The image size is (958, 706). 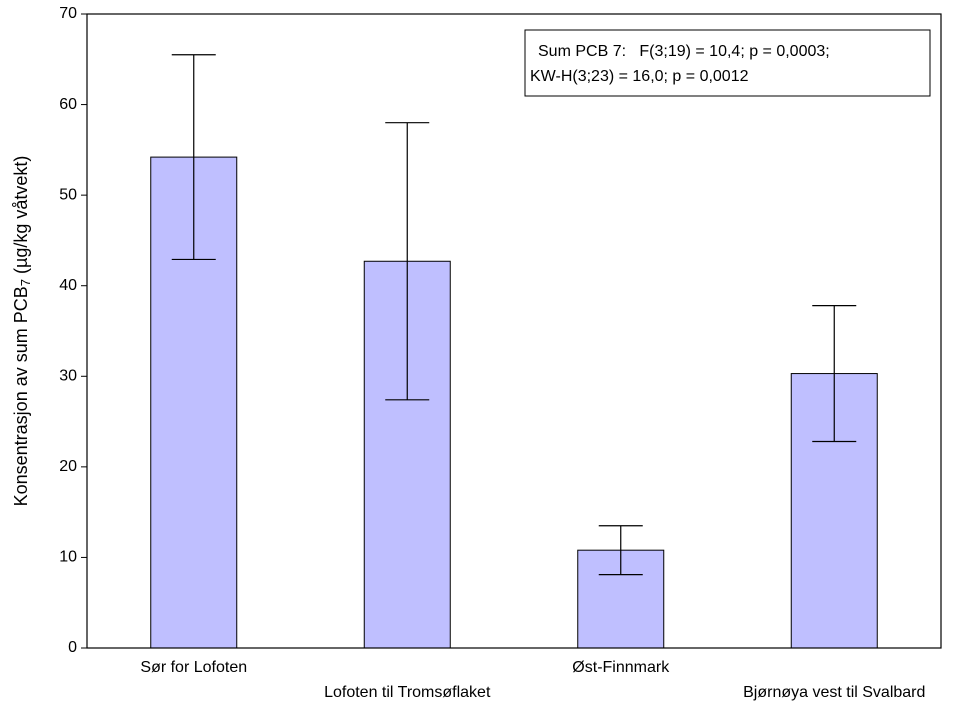 I want to click on x-tick-label: Bjørnøya vest til Svalbard, so click(x=834, y=692).